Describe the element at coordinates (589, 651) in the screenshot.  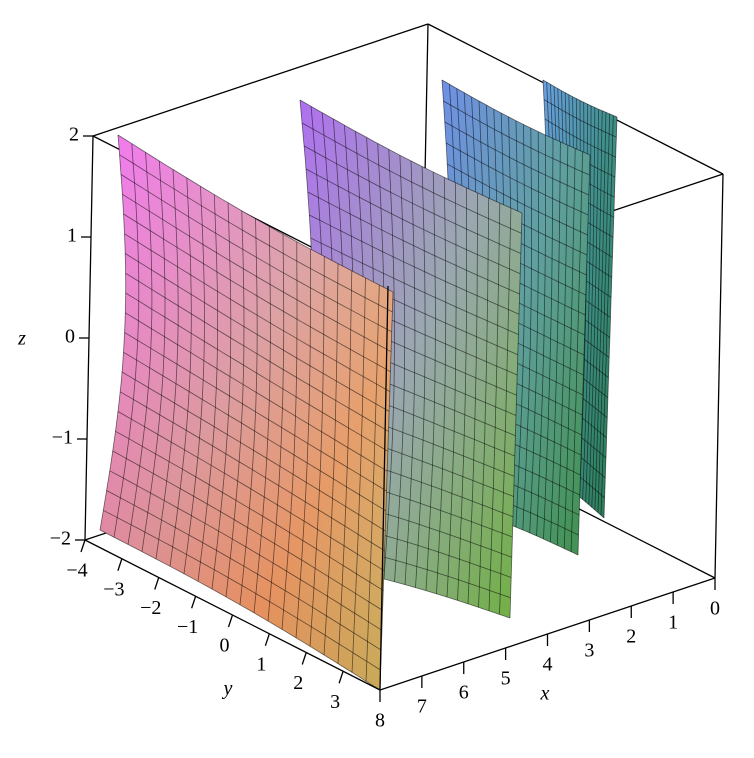
I see `x-tick-label: 3` at that location.